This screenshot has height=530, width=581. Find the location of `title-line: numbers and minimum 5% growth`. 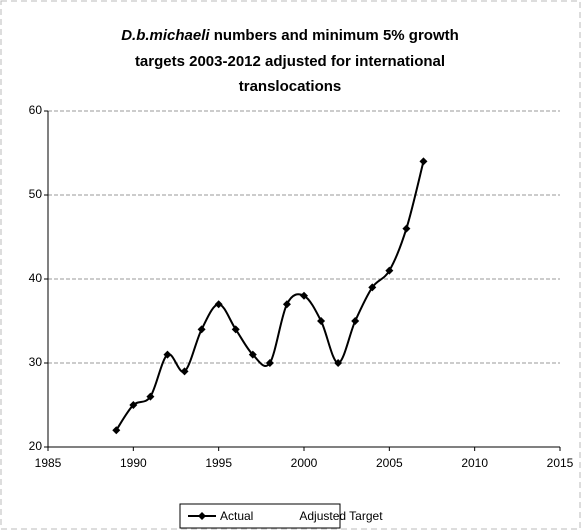

title-line: numbers and minimum 5% growth is located at coordinates (336, 35).